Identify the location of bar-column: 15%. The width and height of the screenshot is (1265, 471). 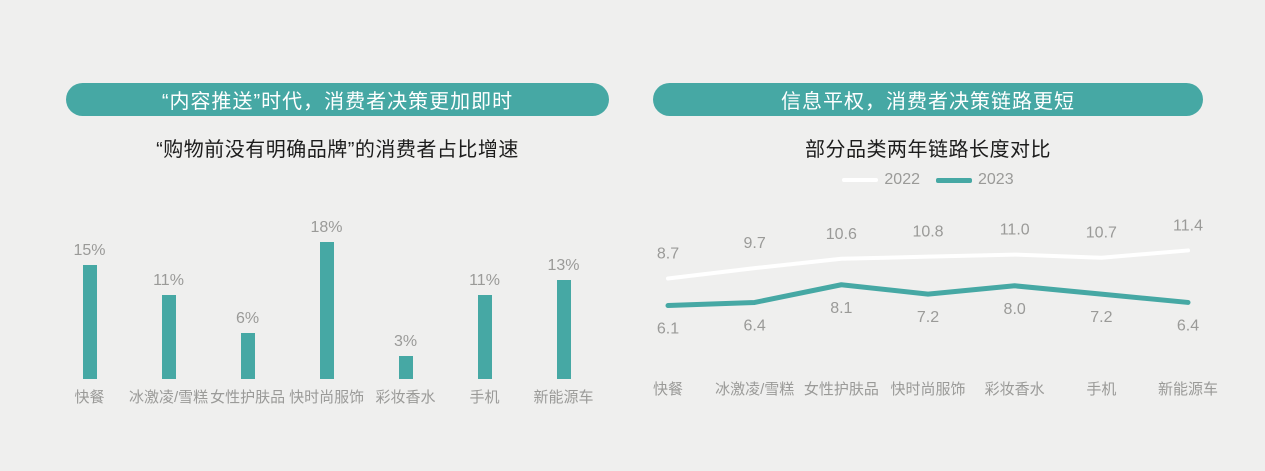
(89, 297).